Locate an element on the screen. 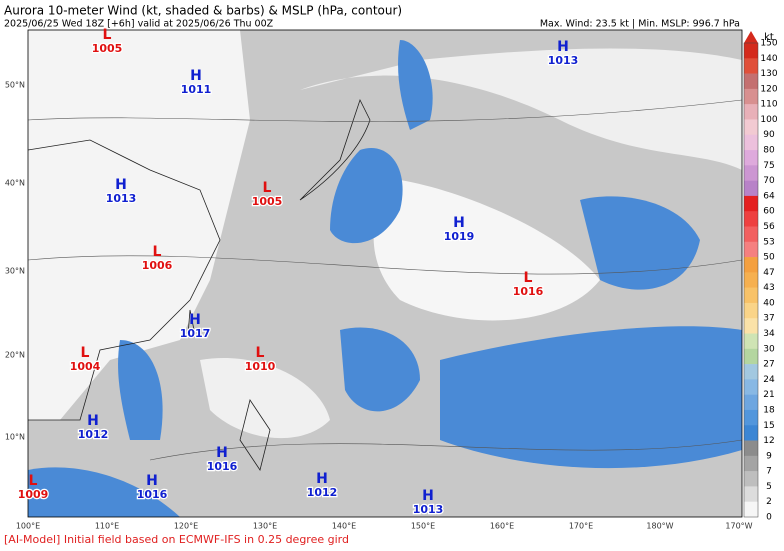 This screenshot has height=551, width=784. lon-label: 150°E is located at coordinates (423, 526).